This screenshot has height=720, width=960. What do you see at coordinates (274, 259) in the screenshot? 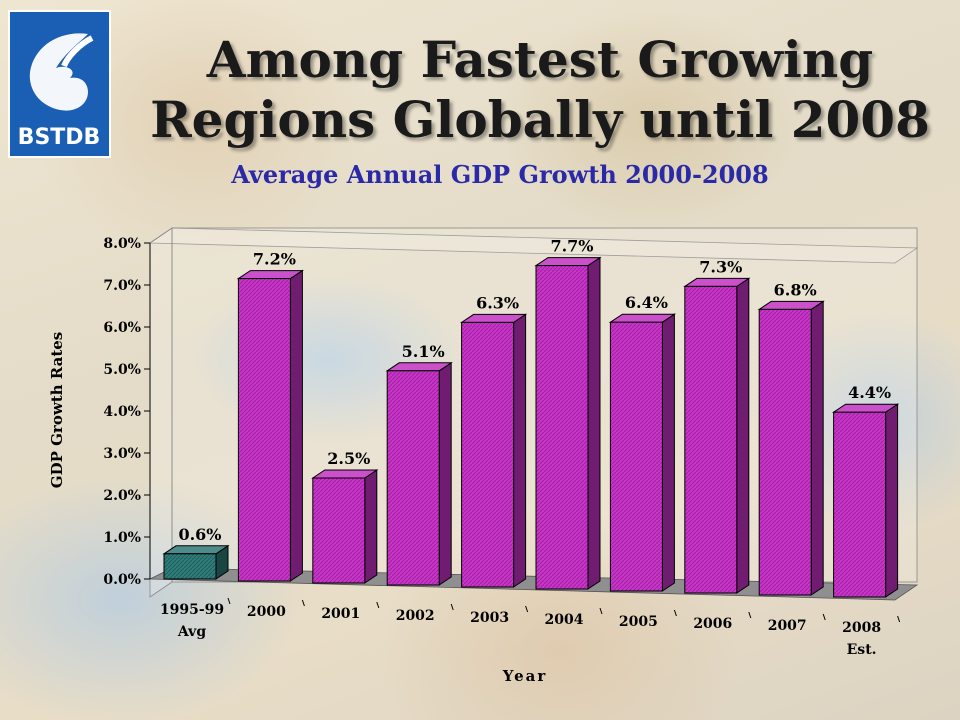
I see `data-label: 7.2%` at bounding box center [274, 259].